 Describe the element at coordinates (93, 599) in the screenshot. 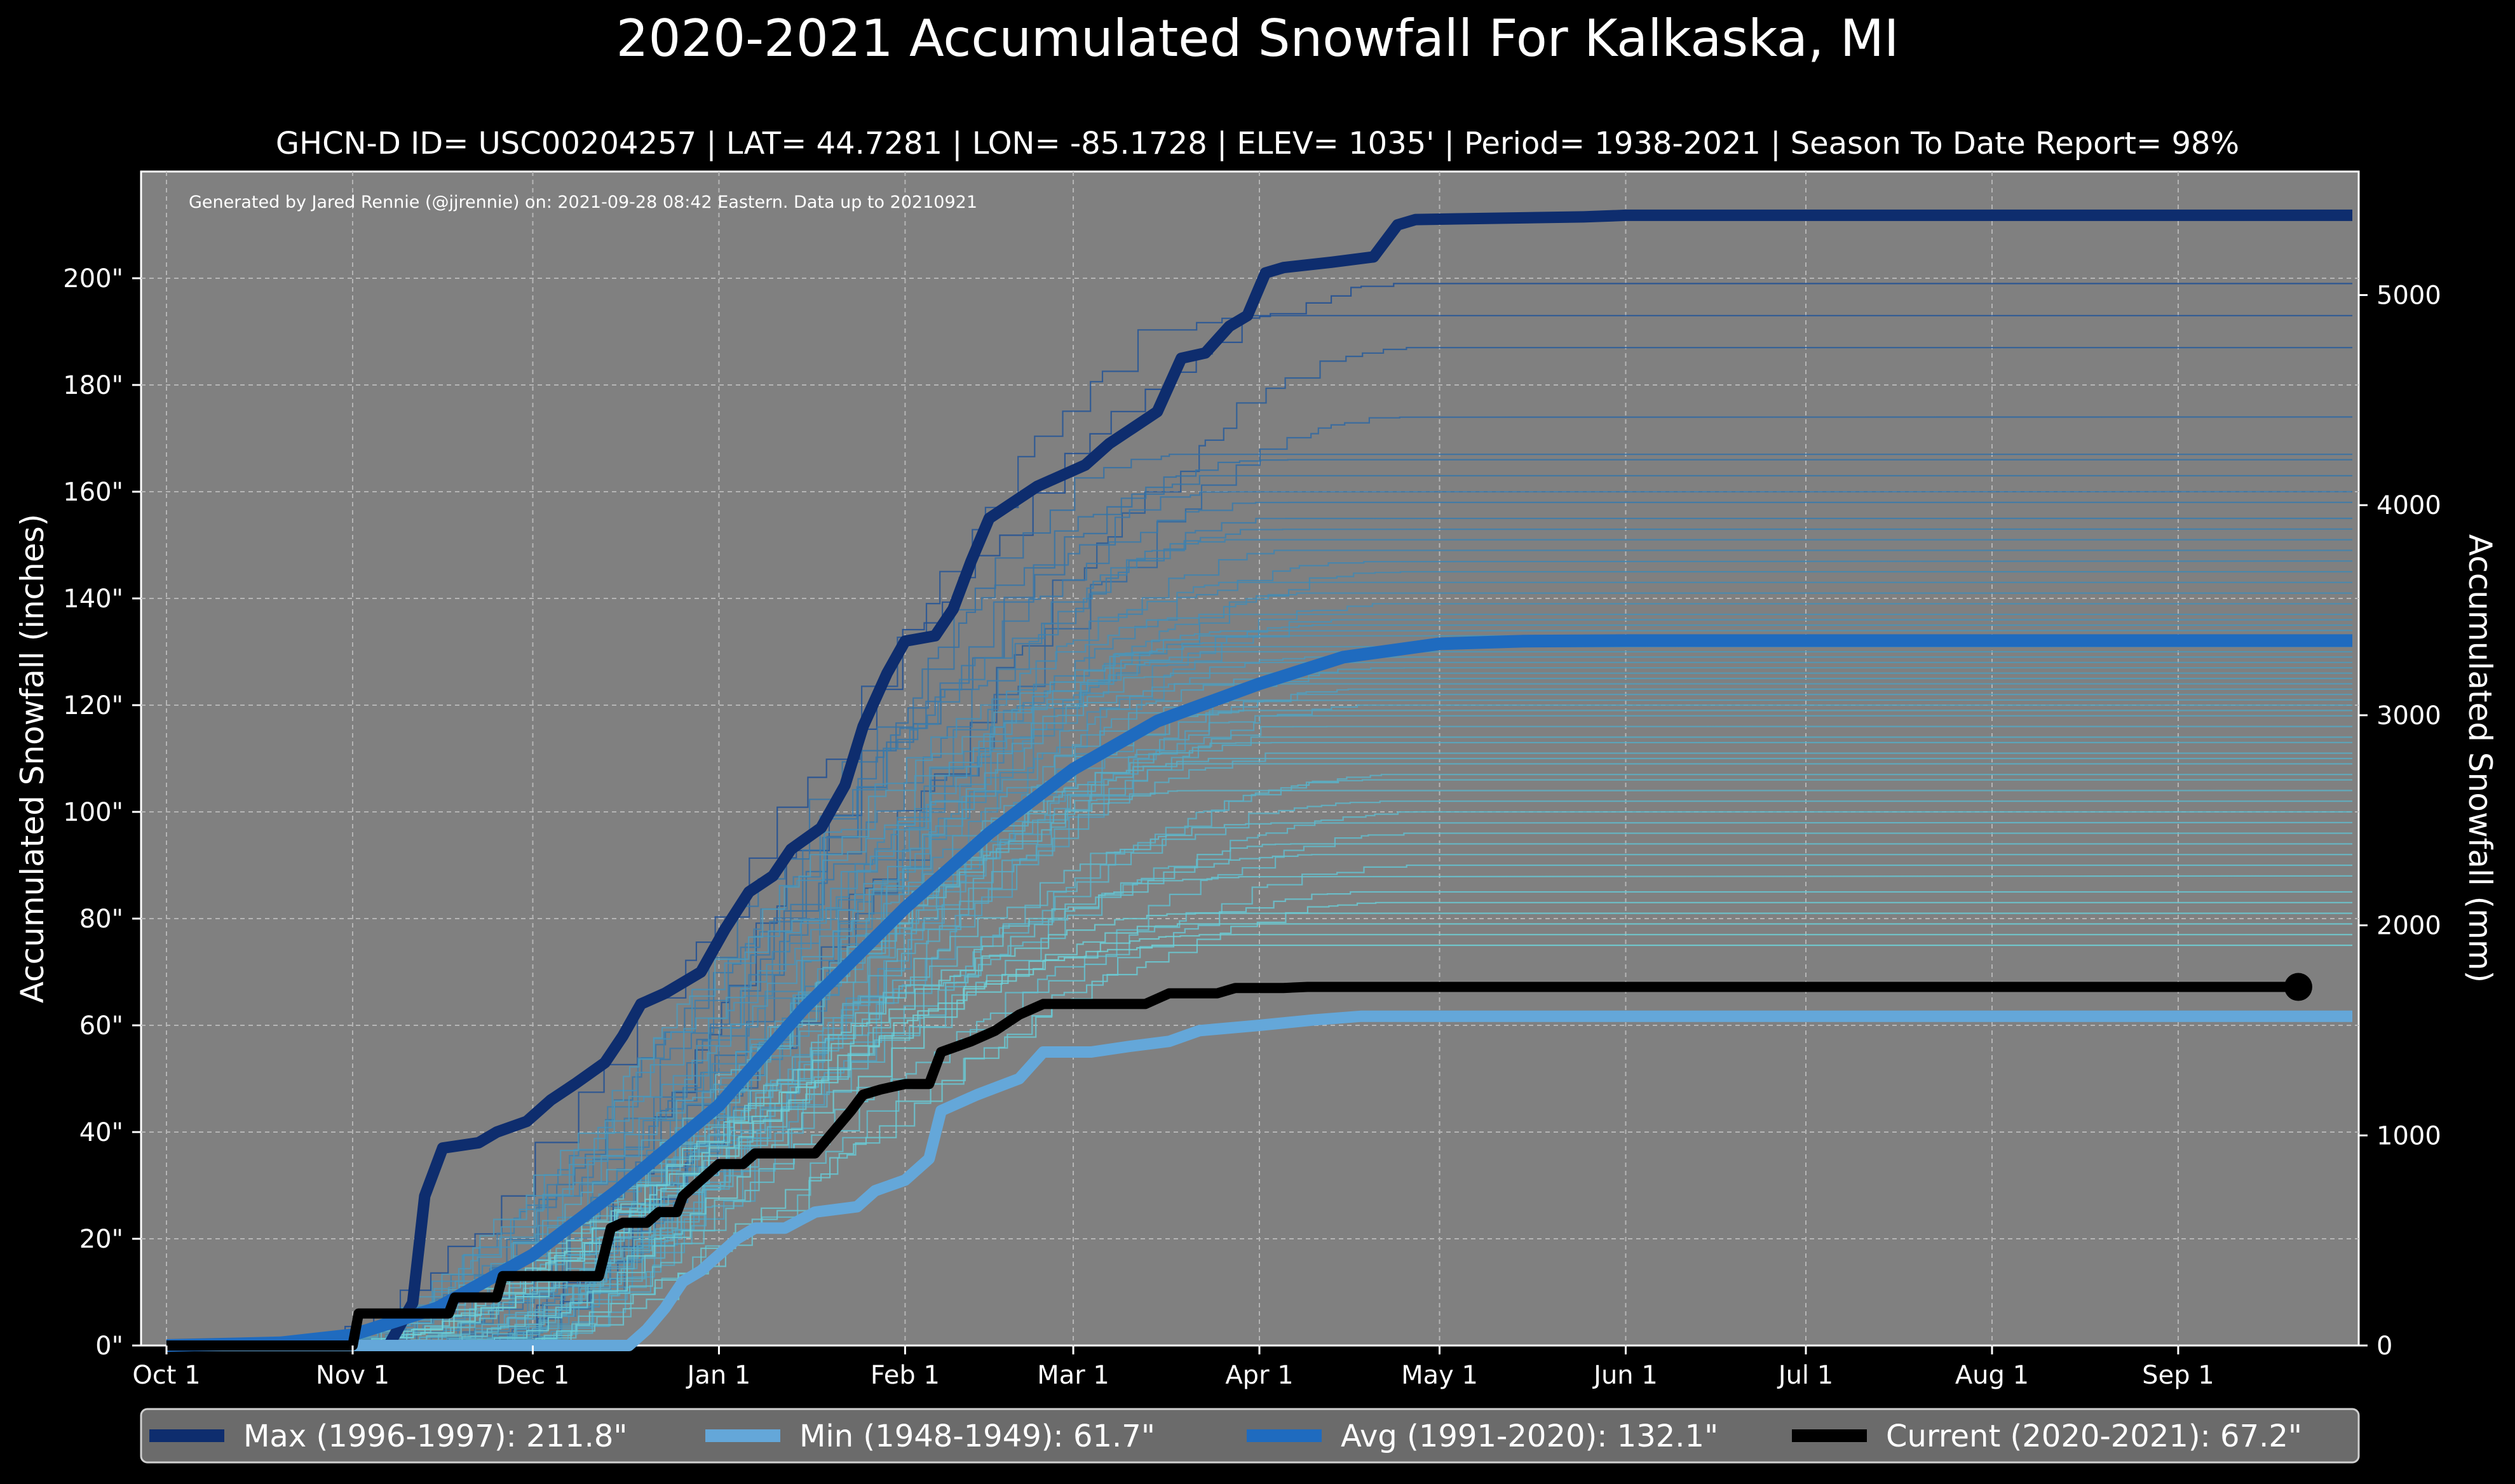

I see `y-tick-label-left: 140"` at that location.